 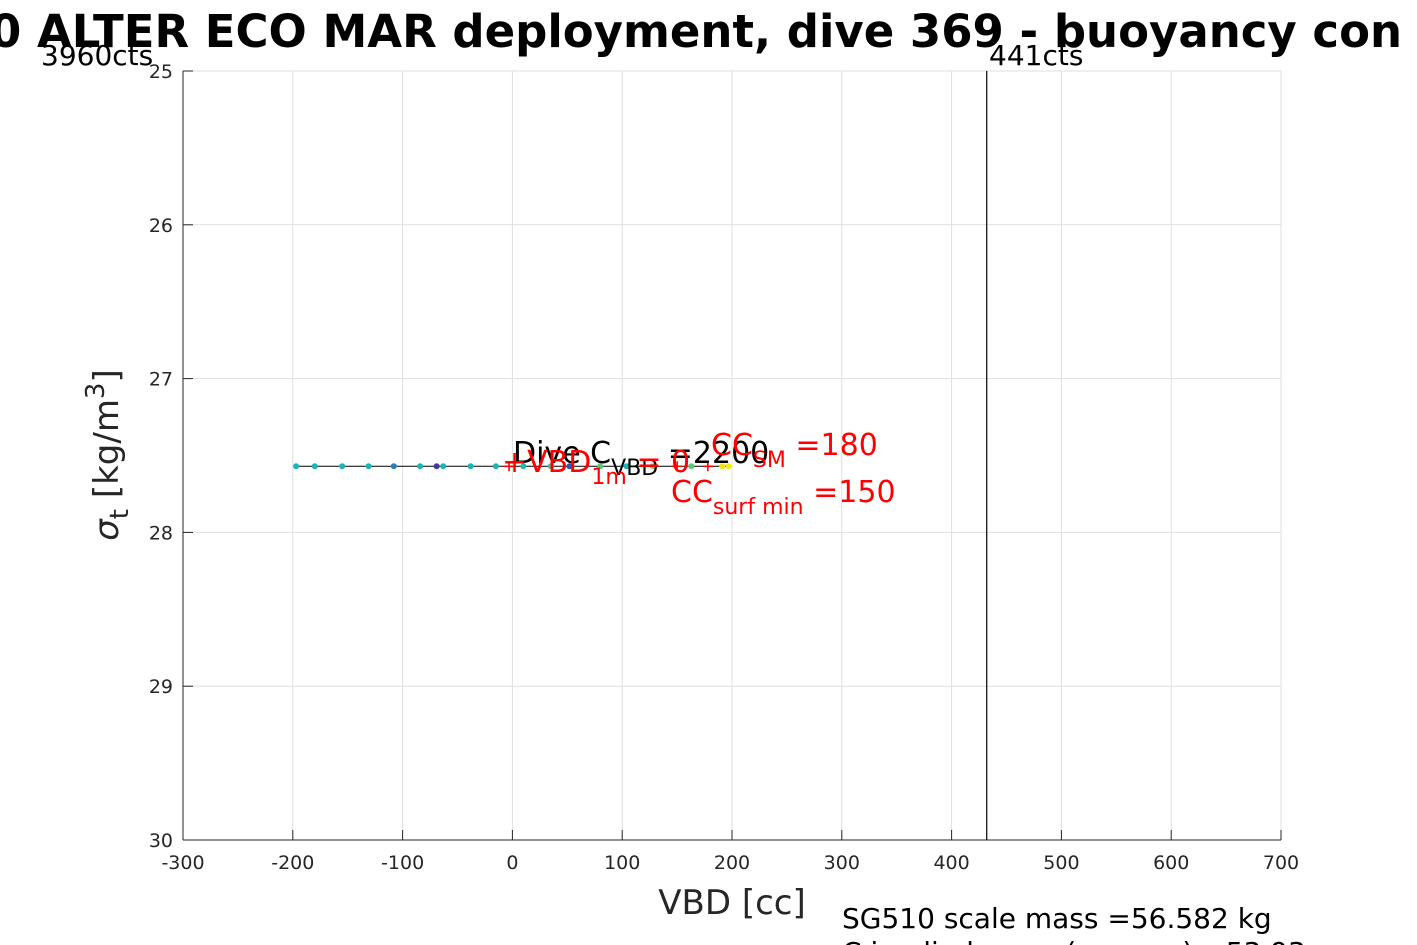 What do you see at coordinates (512, 863) in the screenshot?
I see `x-tick-label: 0` at bounding box center [512, 863].